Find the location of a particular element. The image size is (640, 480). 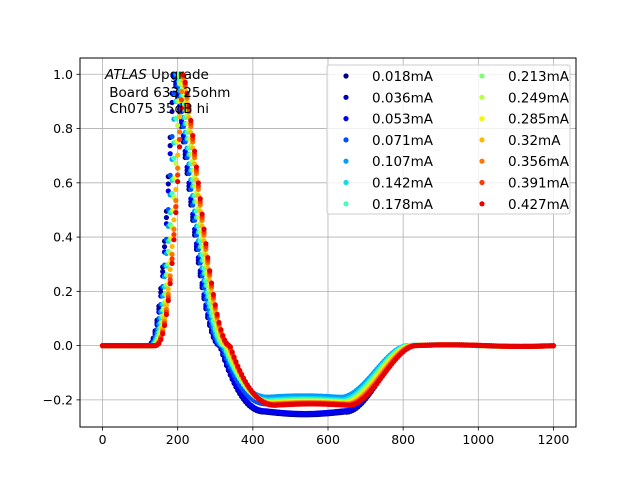

legend-entry: 0.427mA is located at coordinates (524, 205).